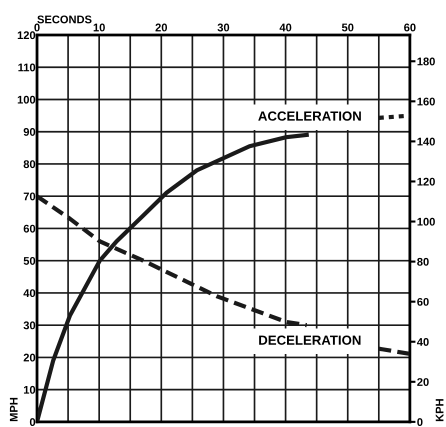 This screenshot has height=427, width=446. Describe the element at coordinates (286, 28) in the screenshot. I see `x-tick-label: 40` at that location.